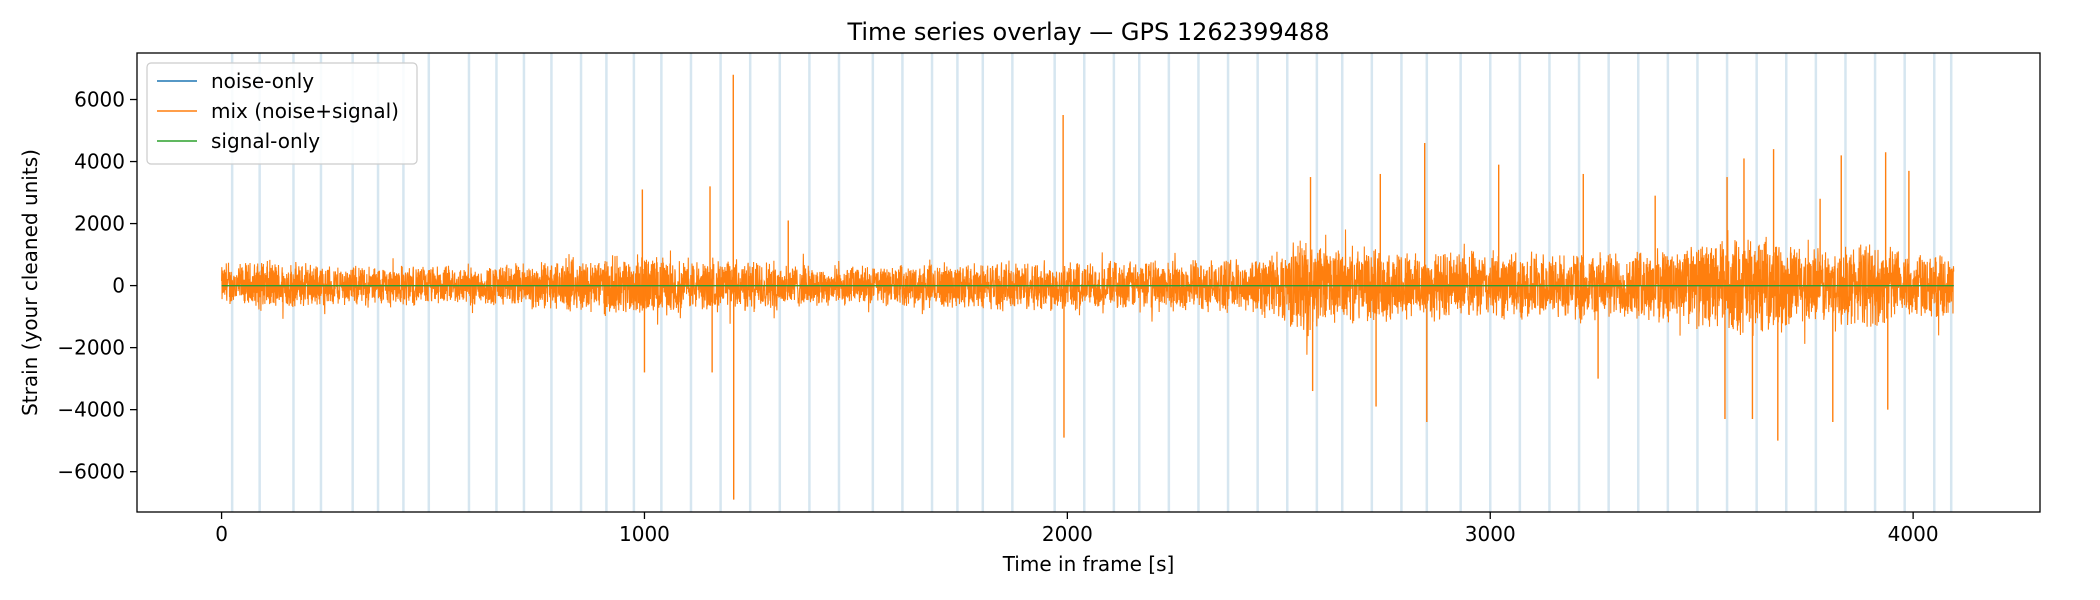 This screenshot has height=600, width=2100. What do you see at coordinates (644, 534) in the screenshot?
I see `x-tick-label: 1000` at bounding box center [644, 534].